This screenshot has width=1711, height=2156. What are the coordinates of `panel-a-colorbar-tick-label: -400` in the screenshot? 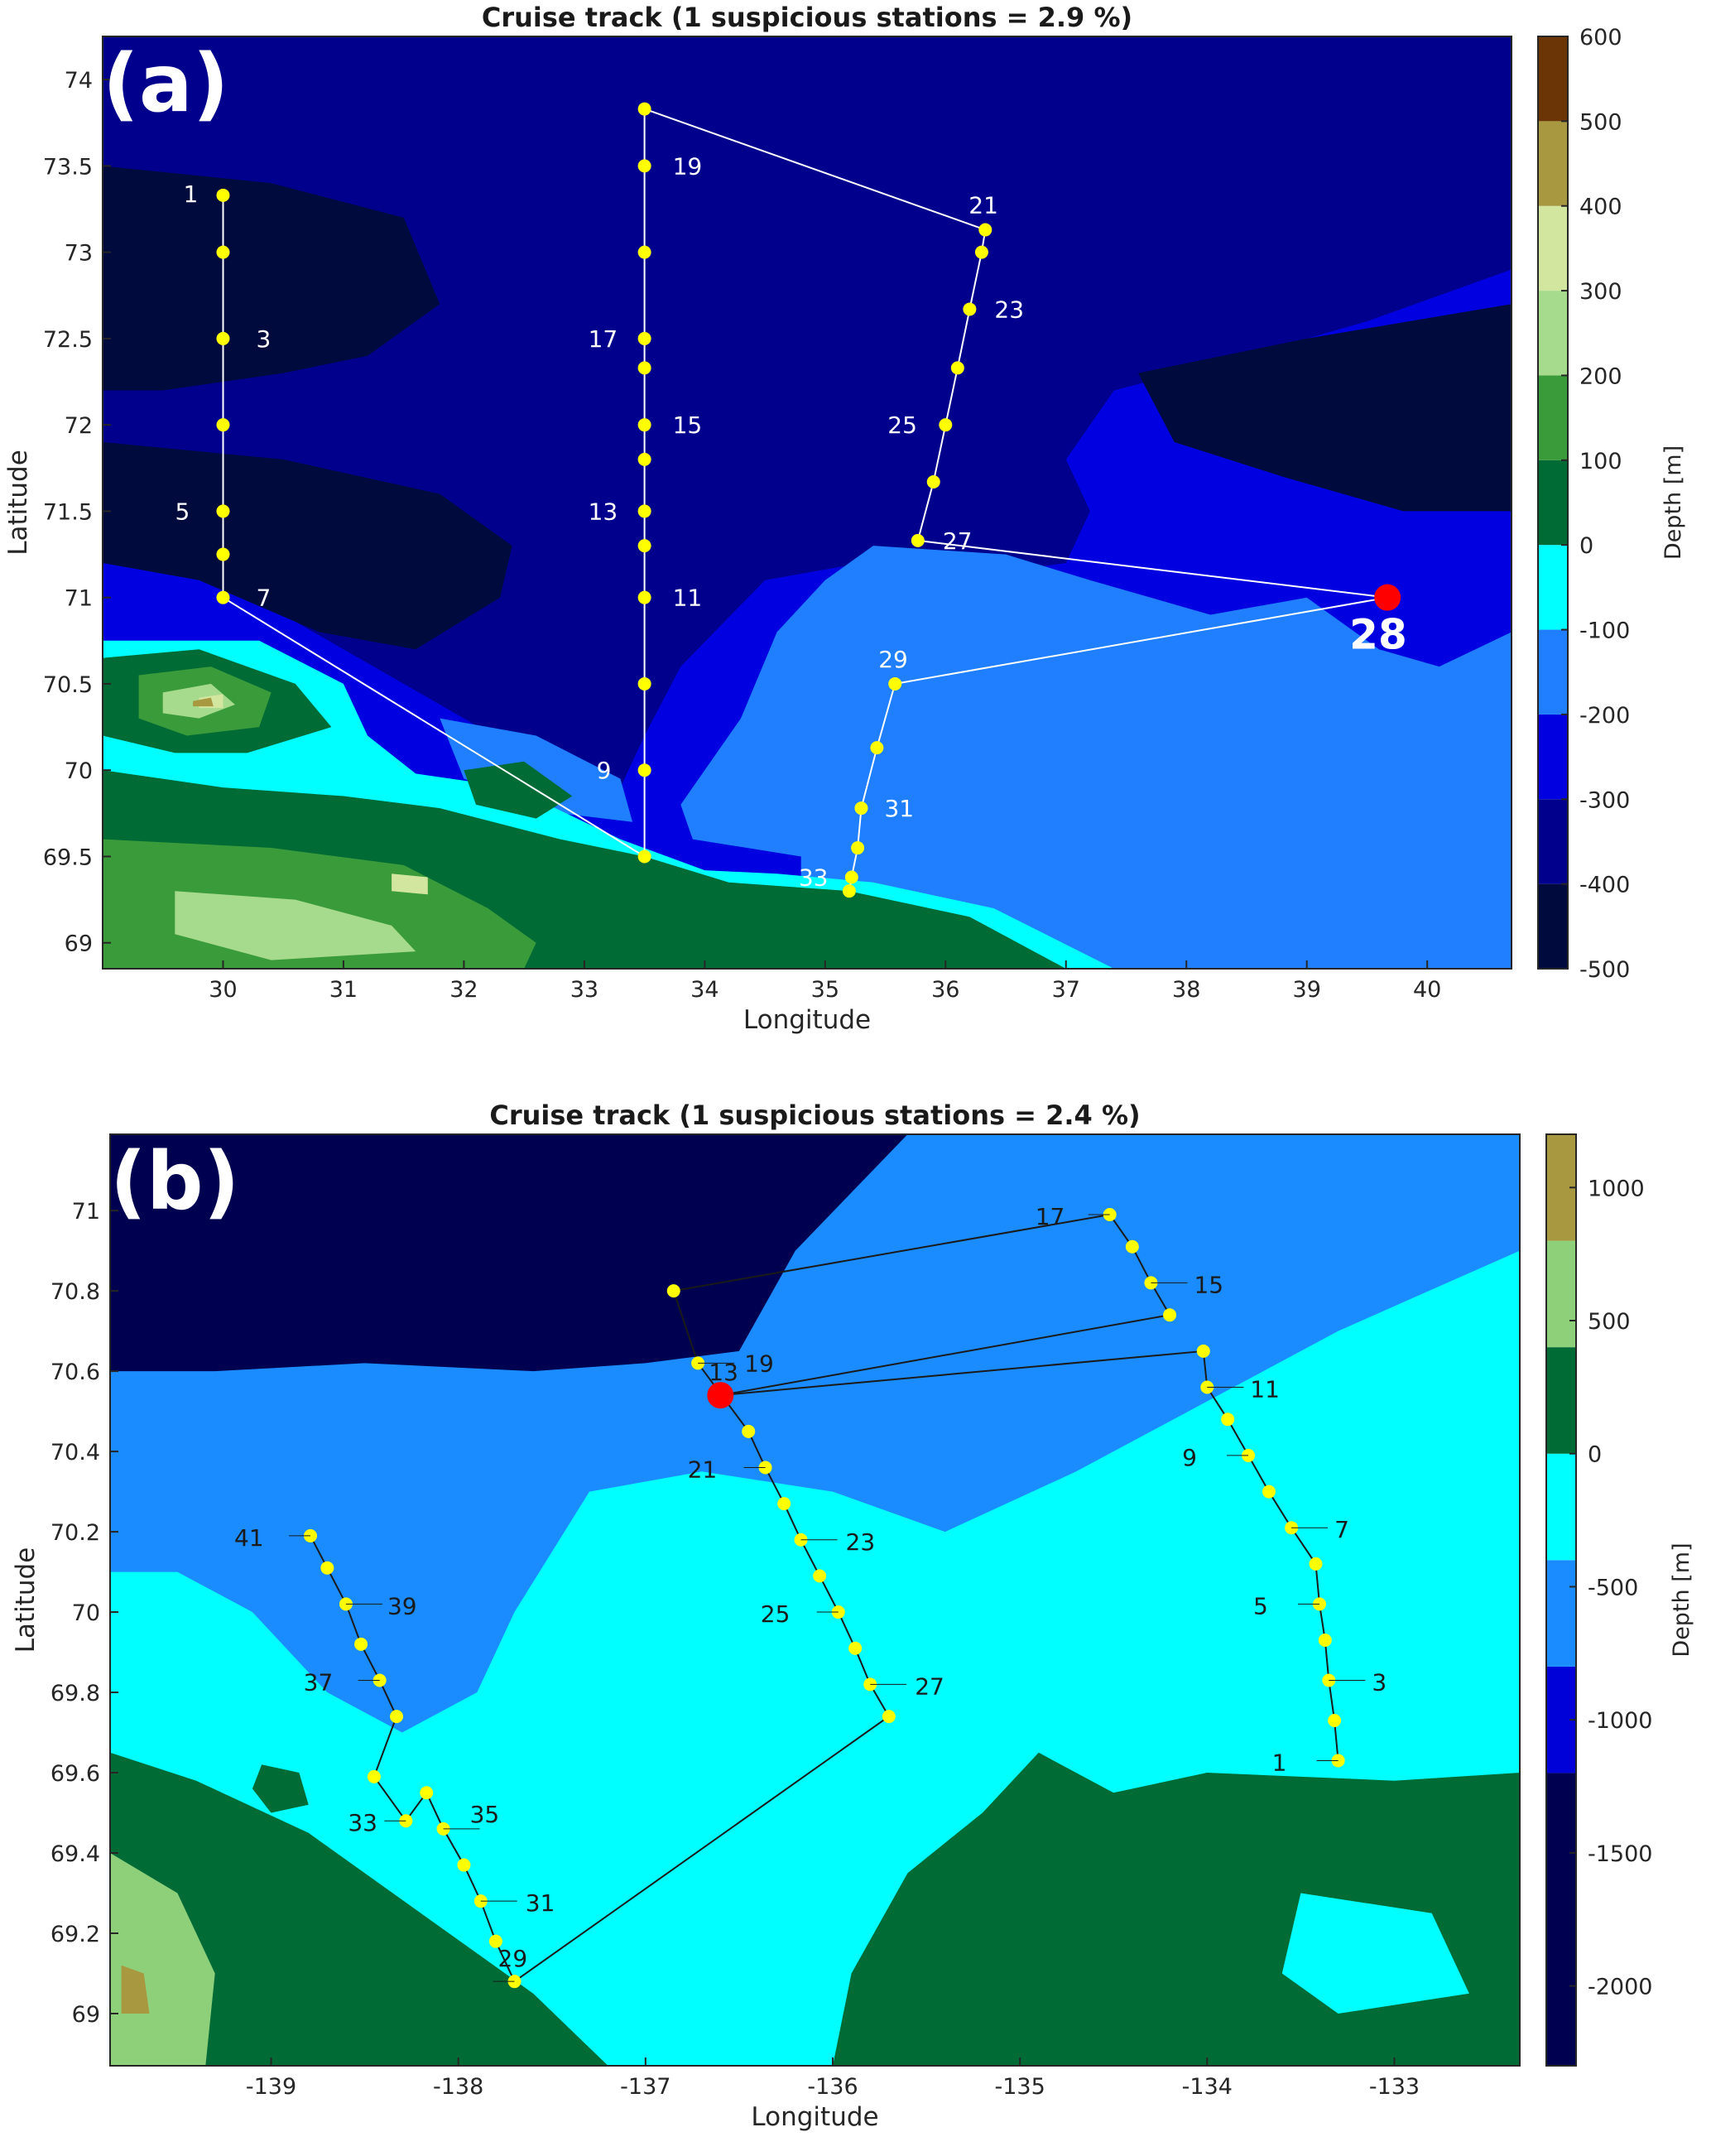 It's located at (1605, 885).